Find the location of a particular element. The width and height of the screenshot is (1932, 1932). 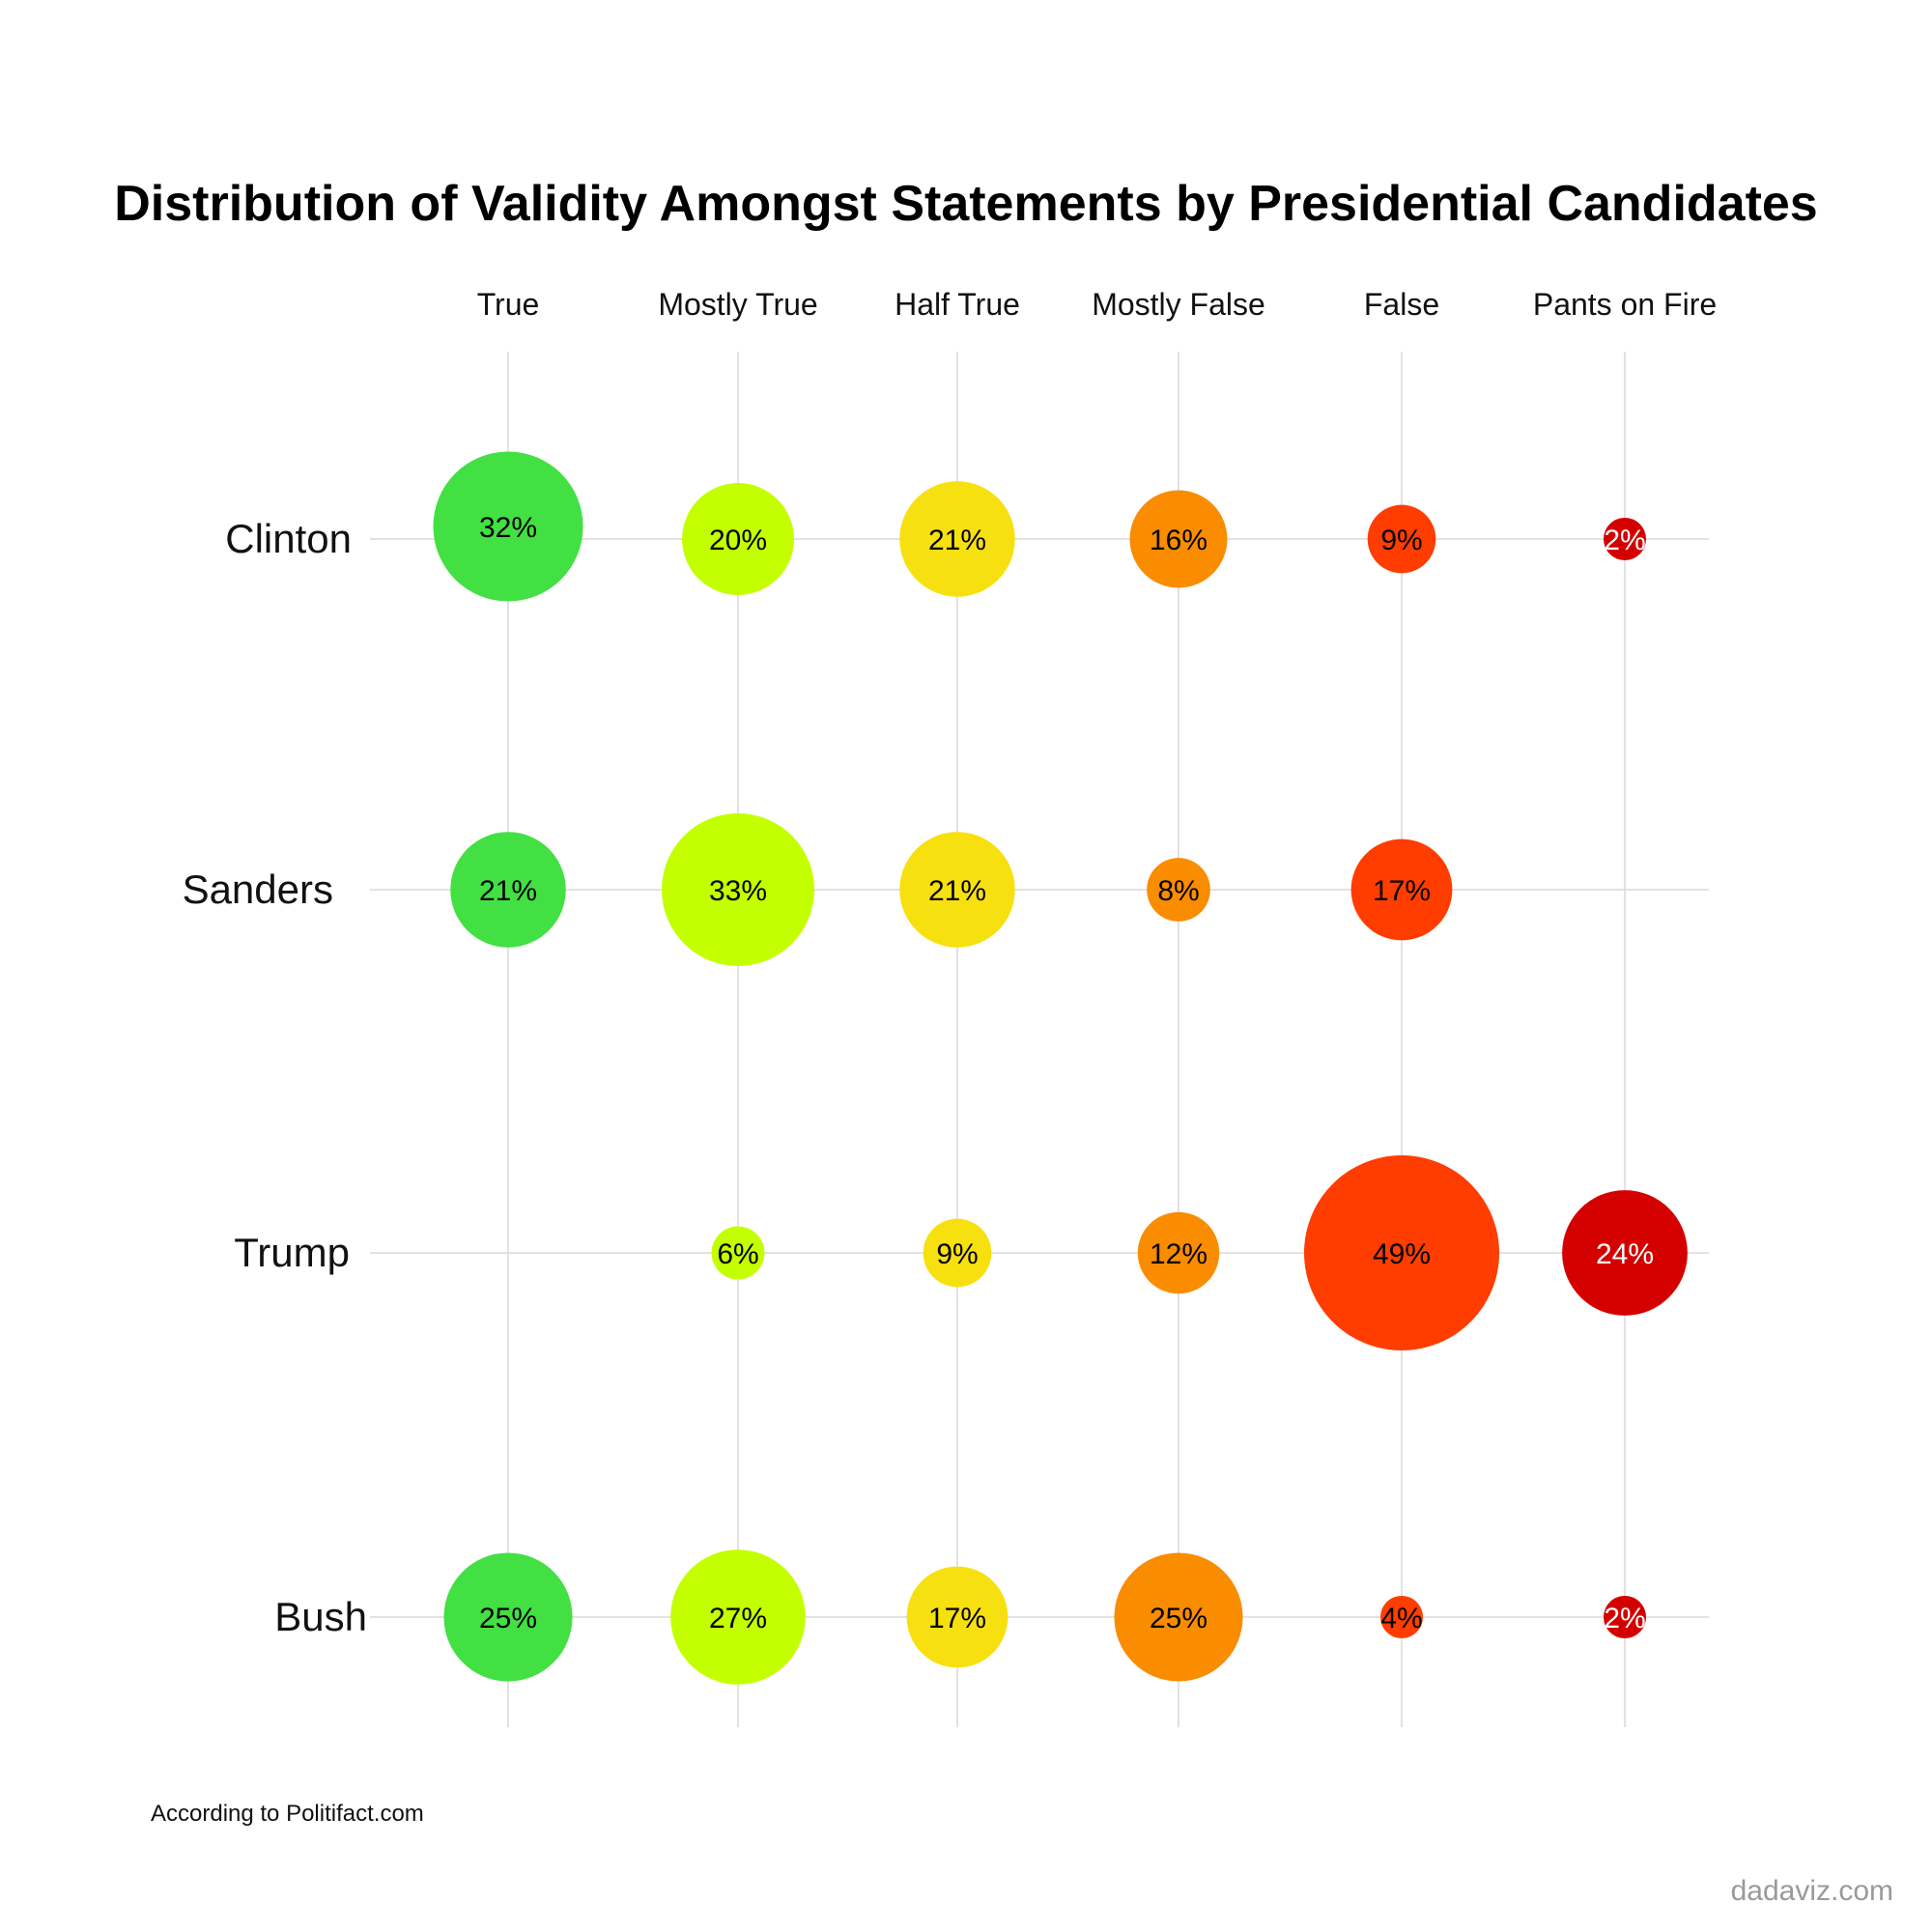

bubble-group: 4% is located at coordinates (1401, 1617).